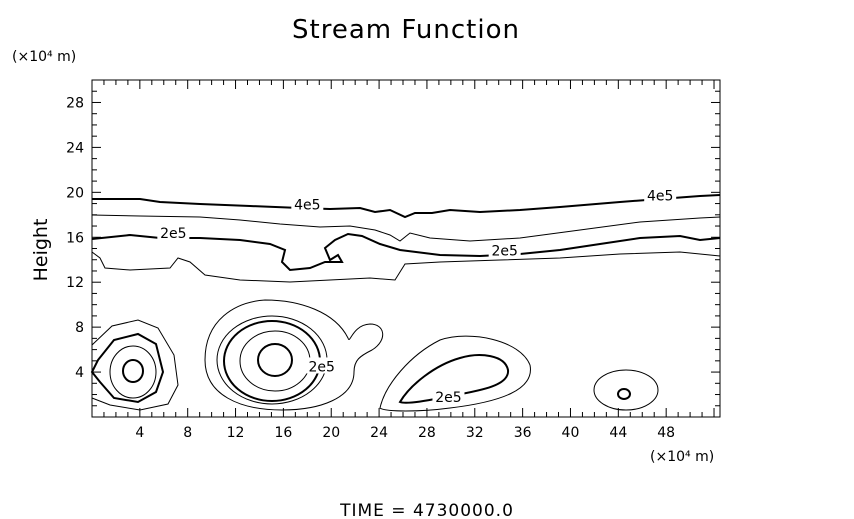 This screenshot has width=854, height=519. Describe the element at coordinates (331, 433) in the screenshot. I see `x-tick-label: 20` at that location.